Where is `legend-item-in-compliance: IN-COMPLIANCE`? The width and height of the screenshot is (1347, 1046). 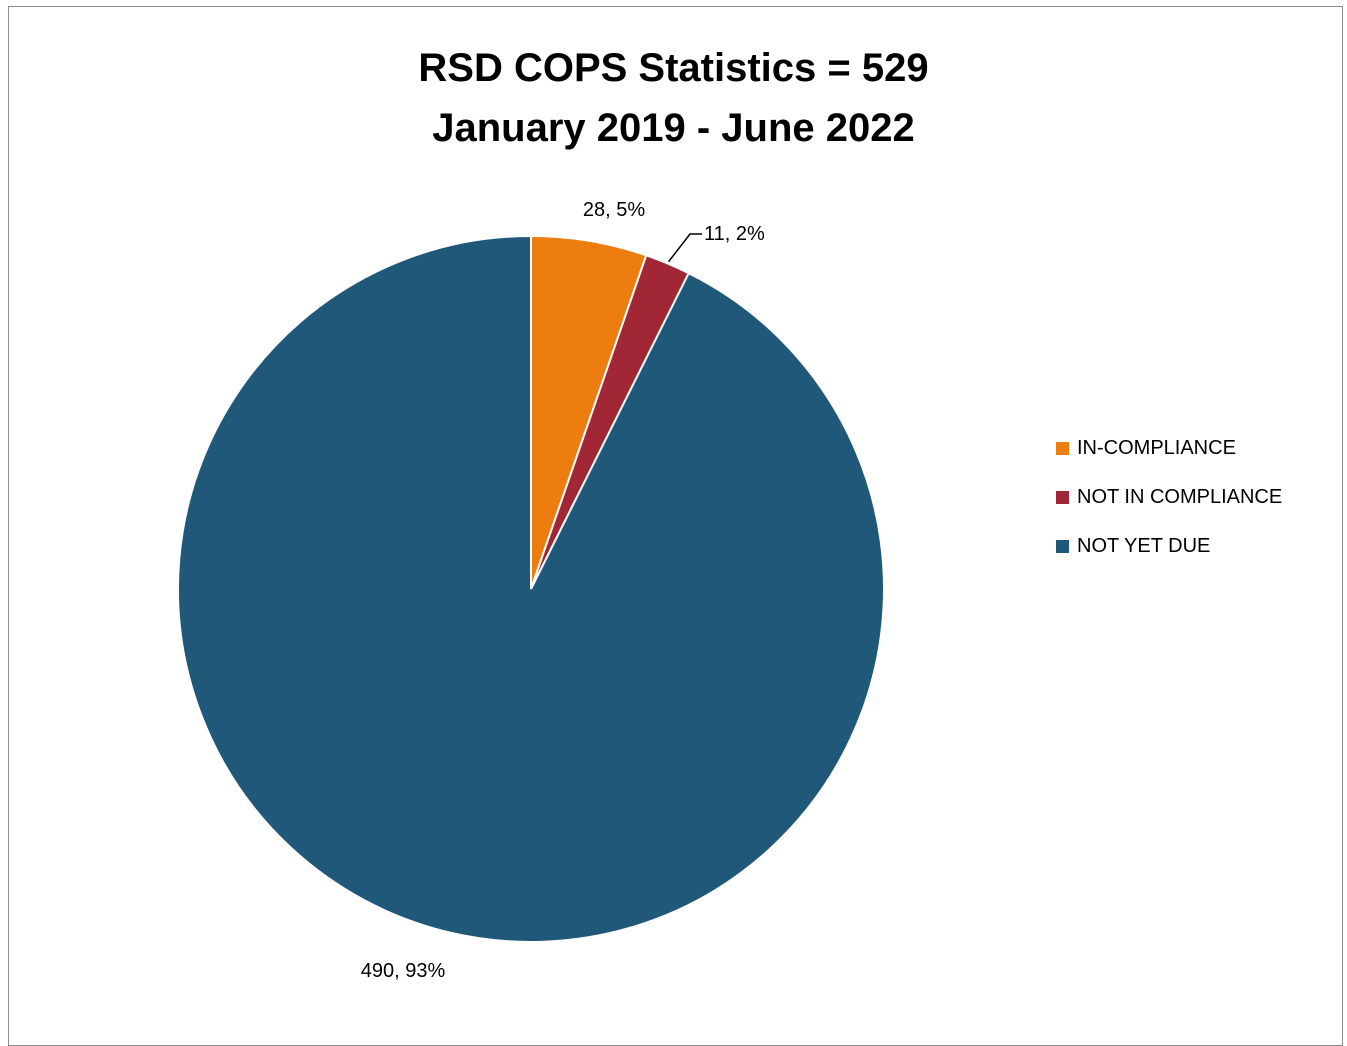 legend-item-in-compliance: IN-COMPLIANCE is located at coordinates (1169, 448).